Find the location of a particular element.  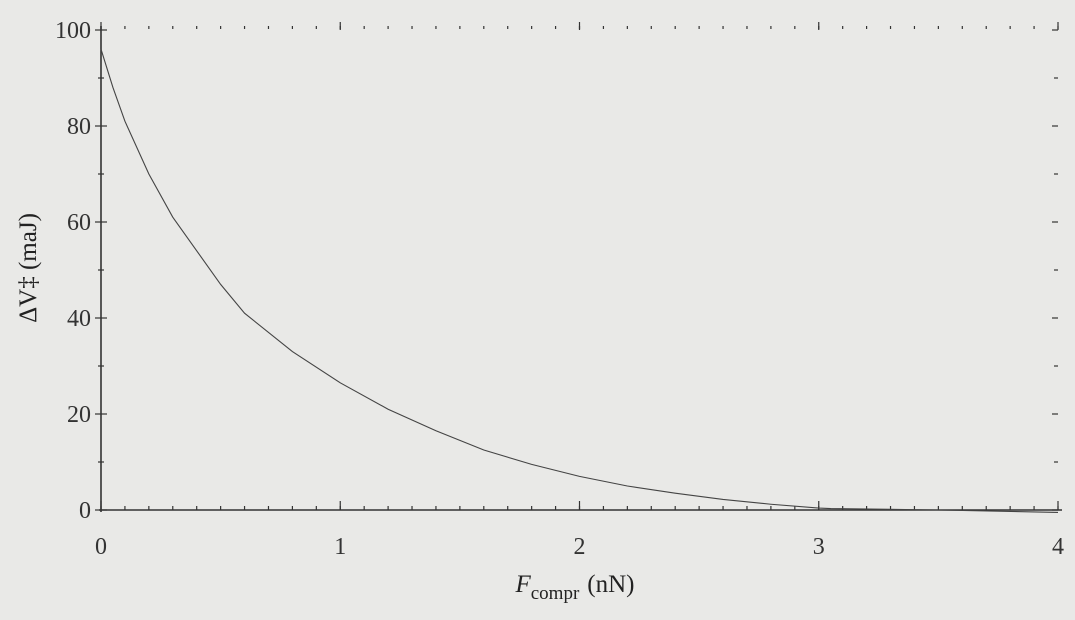

y-tick-label: 40 is located at coordinates (79, 319).